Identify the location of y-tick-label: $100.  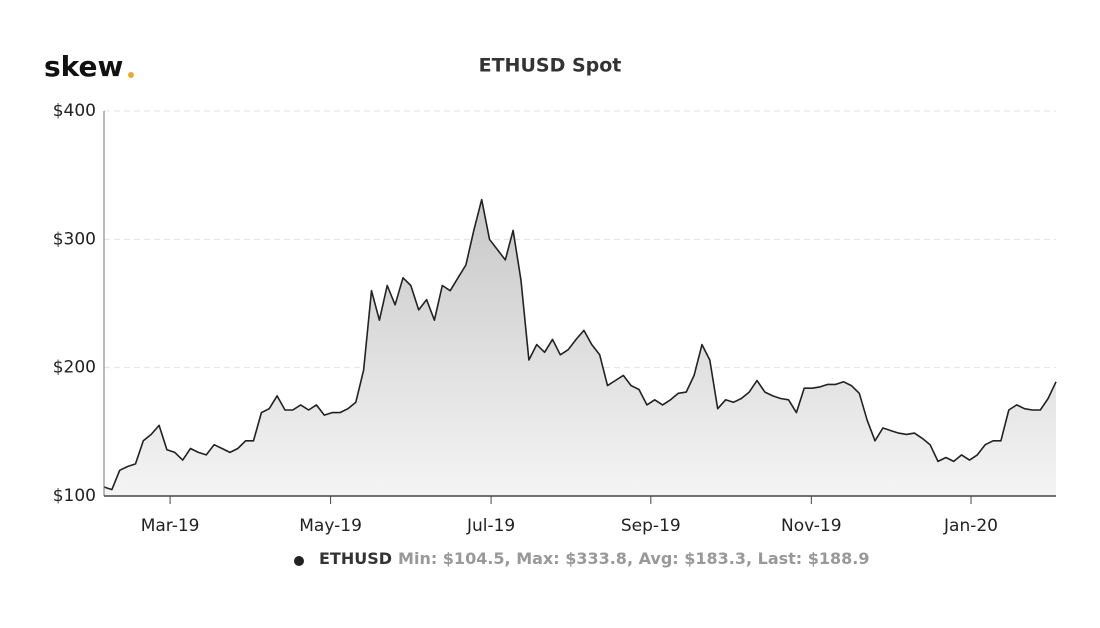
(74, 496).